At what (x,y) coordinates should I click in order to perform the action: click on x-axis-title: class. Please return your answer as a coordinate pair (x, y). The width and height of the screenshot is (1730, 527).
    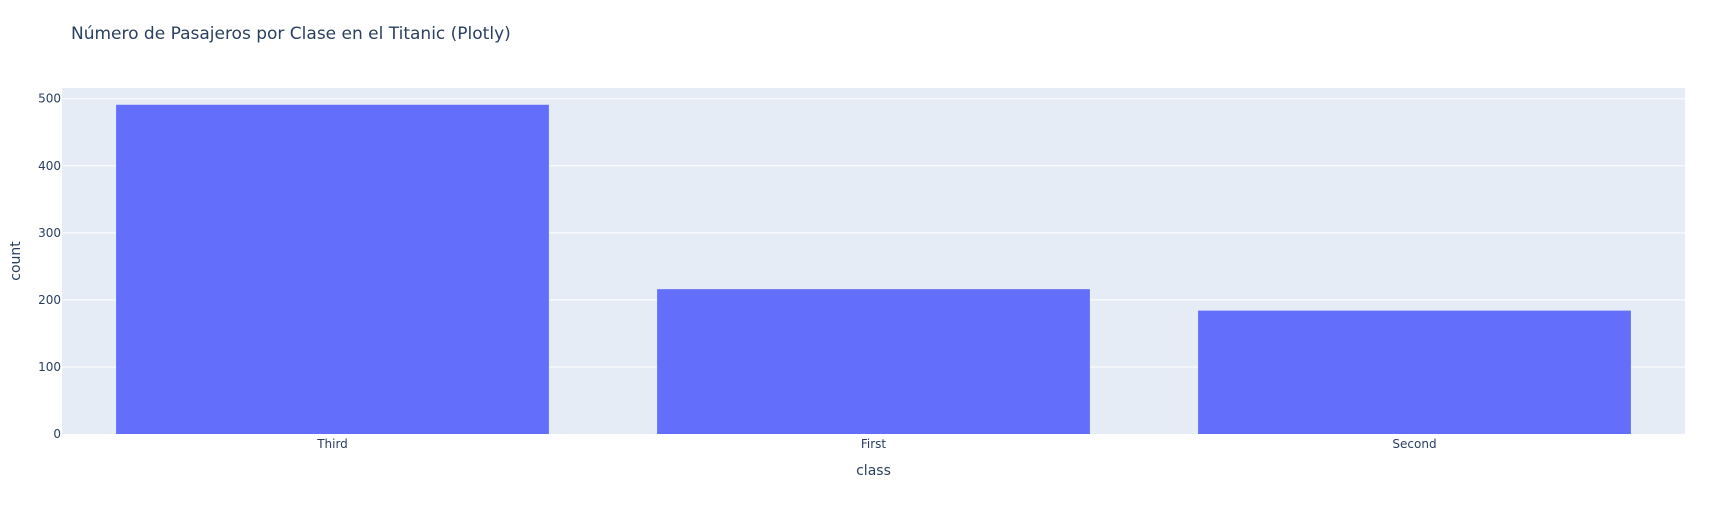
    Looking at the image, I should click on (873, 471).